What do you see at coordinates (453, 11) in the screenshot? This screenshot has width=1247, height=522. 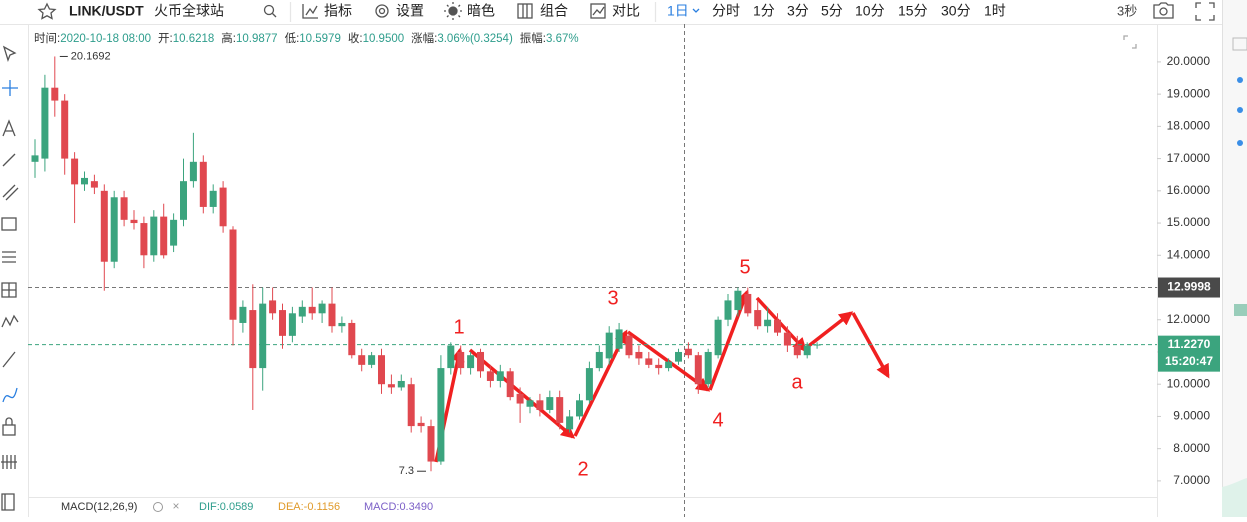 I see `theme-icon` at bounding box center [453, 11].